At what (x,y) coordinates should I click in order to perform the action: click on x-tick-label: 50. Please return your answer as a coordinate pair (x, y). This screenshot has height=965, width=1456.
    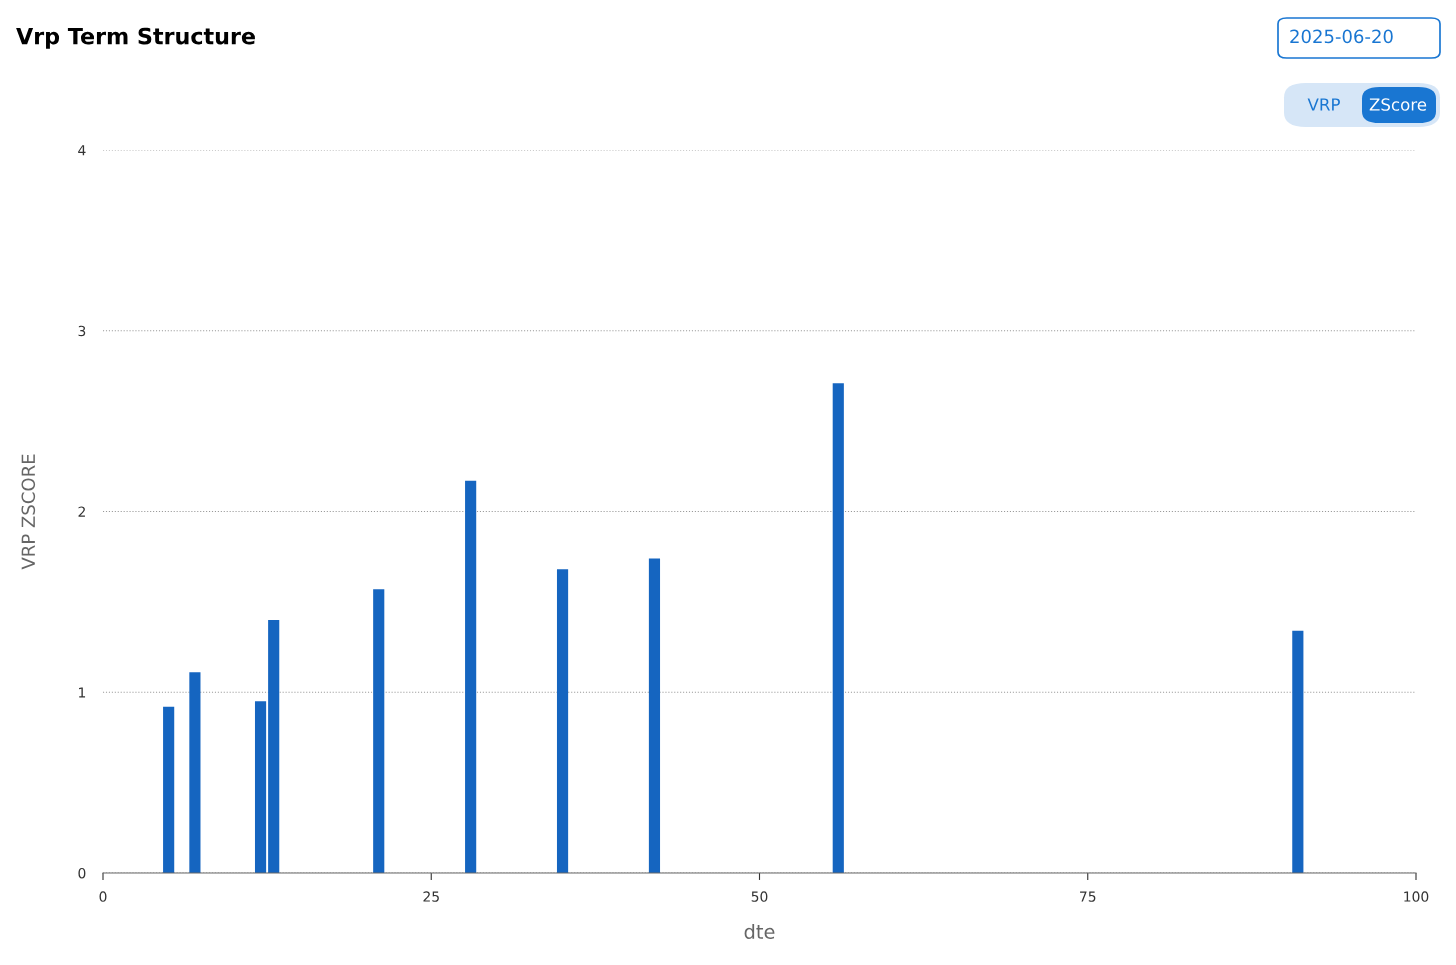
    Looking at the image, I should click on (759, 896).